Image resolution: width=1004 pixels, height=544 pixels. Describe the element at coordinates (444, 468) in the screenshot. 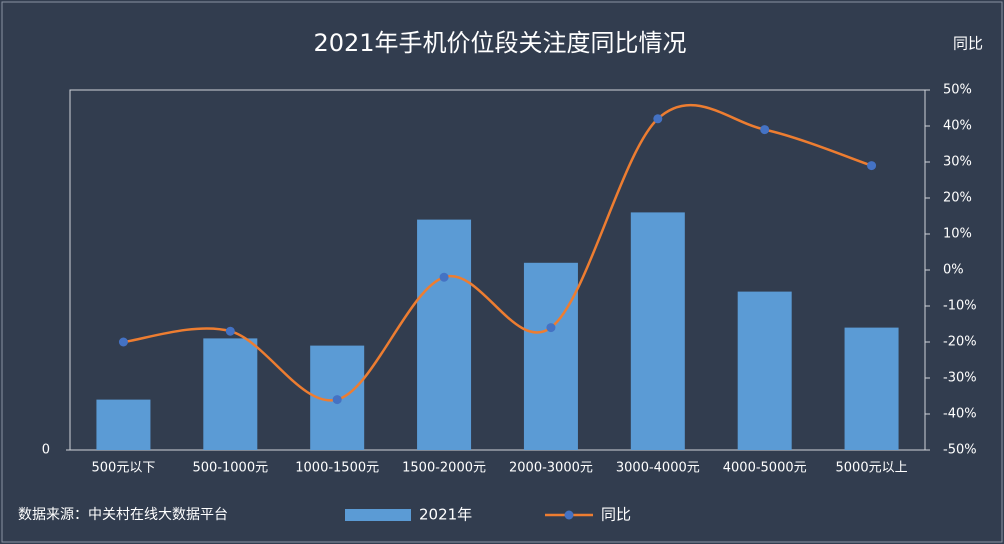

I see `x-tick-label: 1500-2000元` at that location.